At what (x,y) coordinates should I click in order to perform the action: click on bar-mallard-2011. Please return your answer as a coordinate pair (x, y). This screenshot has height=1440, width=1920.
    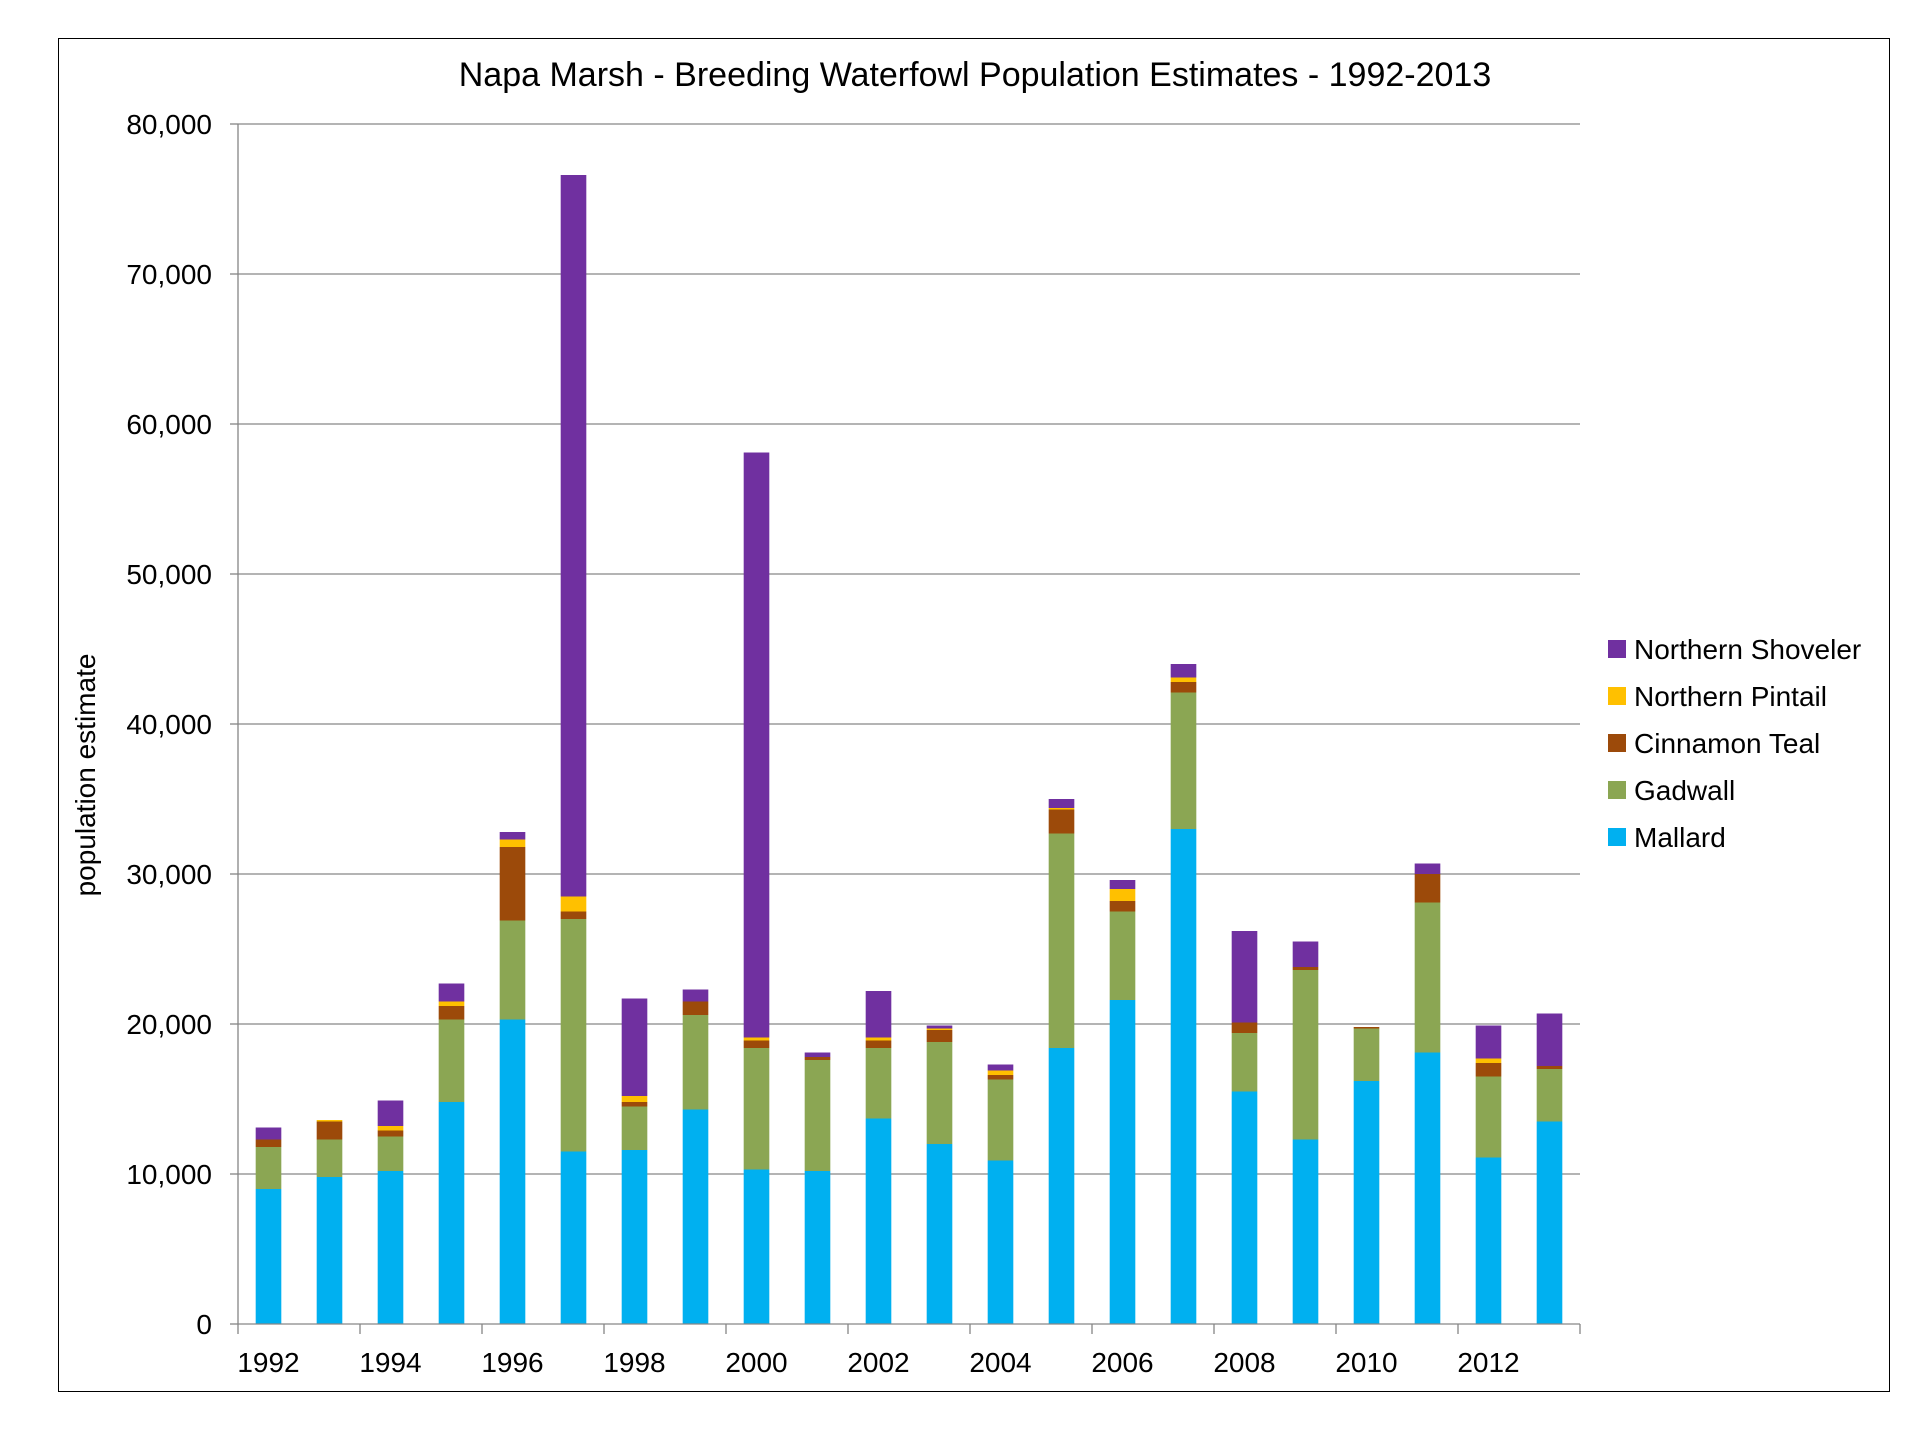
    Looking at the image, I should click on (1427, 1188).